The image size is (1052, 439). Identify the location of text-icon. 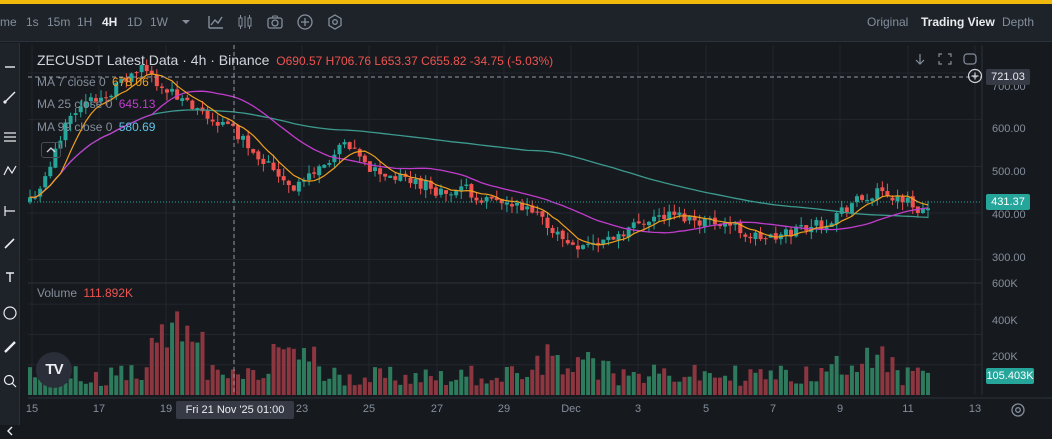
(10, 277).